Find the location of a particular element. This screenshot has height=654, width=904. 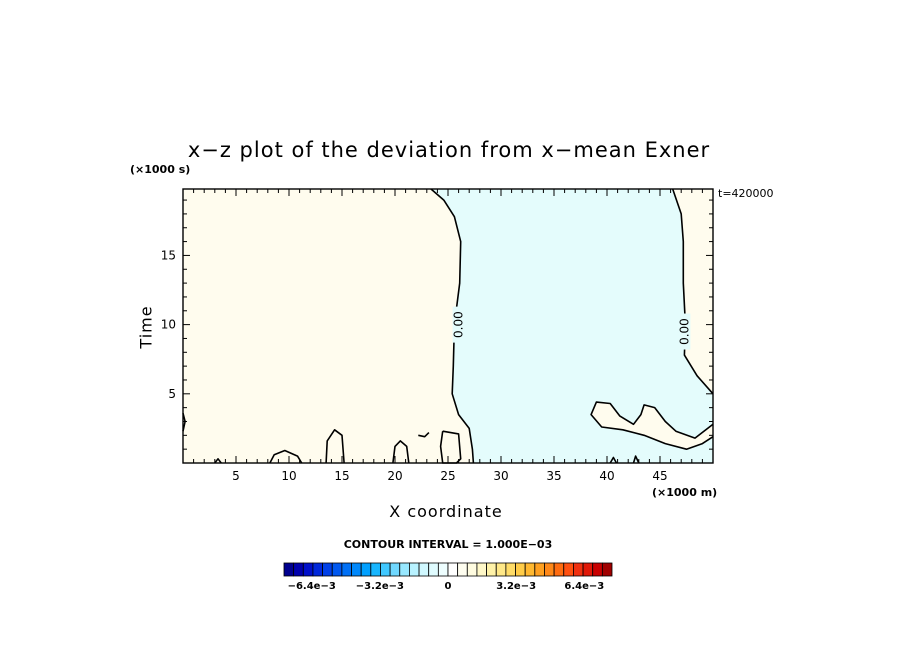

x-tick-label: 10 is located at coordinates (288, 476).